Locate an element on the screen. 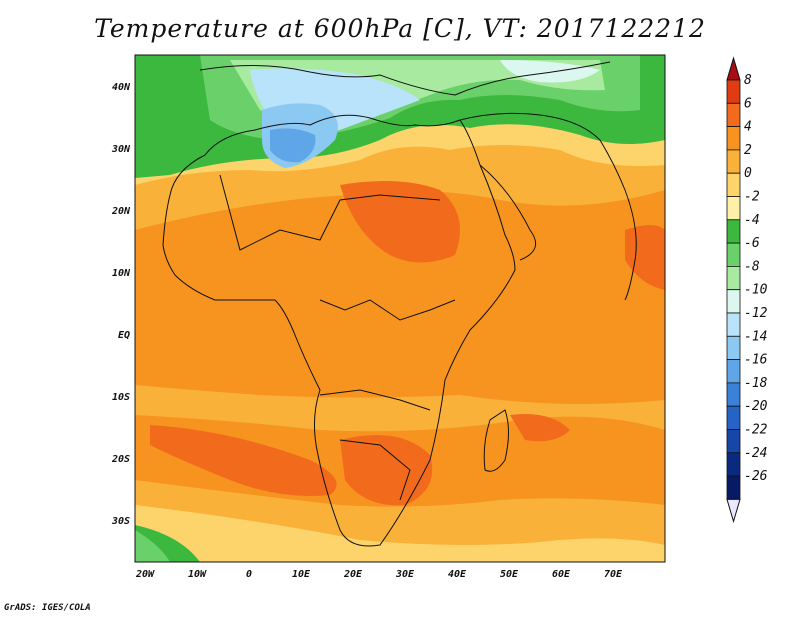  field-band-plus4-se is located at coordinates (540, 428).